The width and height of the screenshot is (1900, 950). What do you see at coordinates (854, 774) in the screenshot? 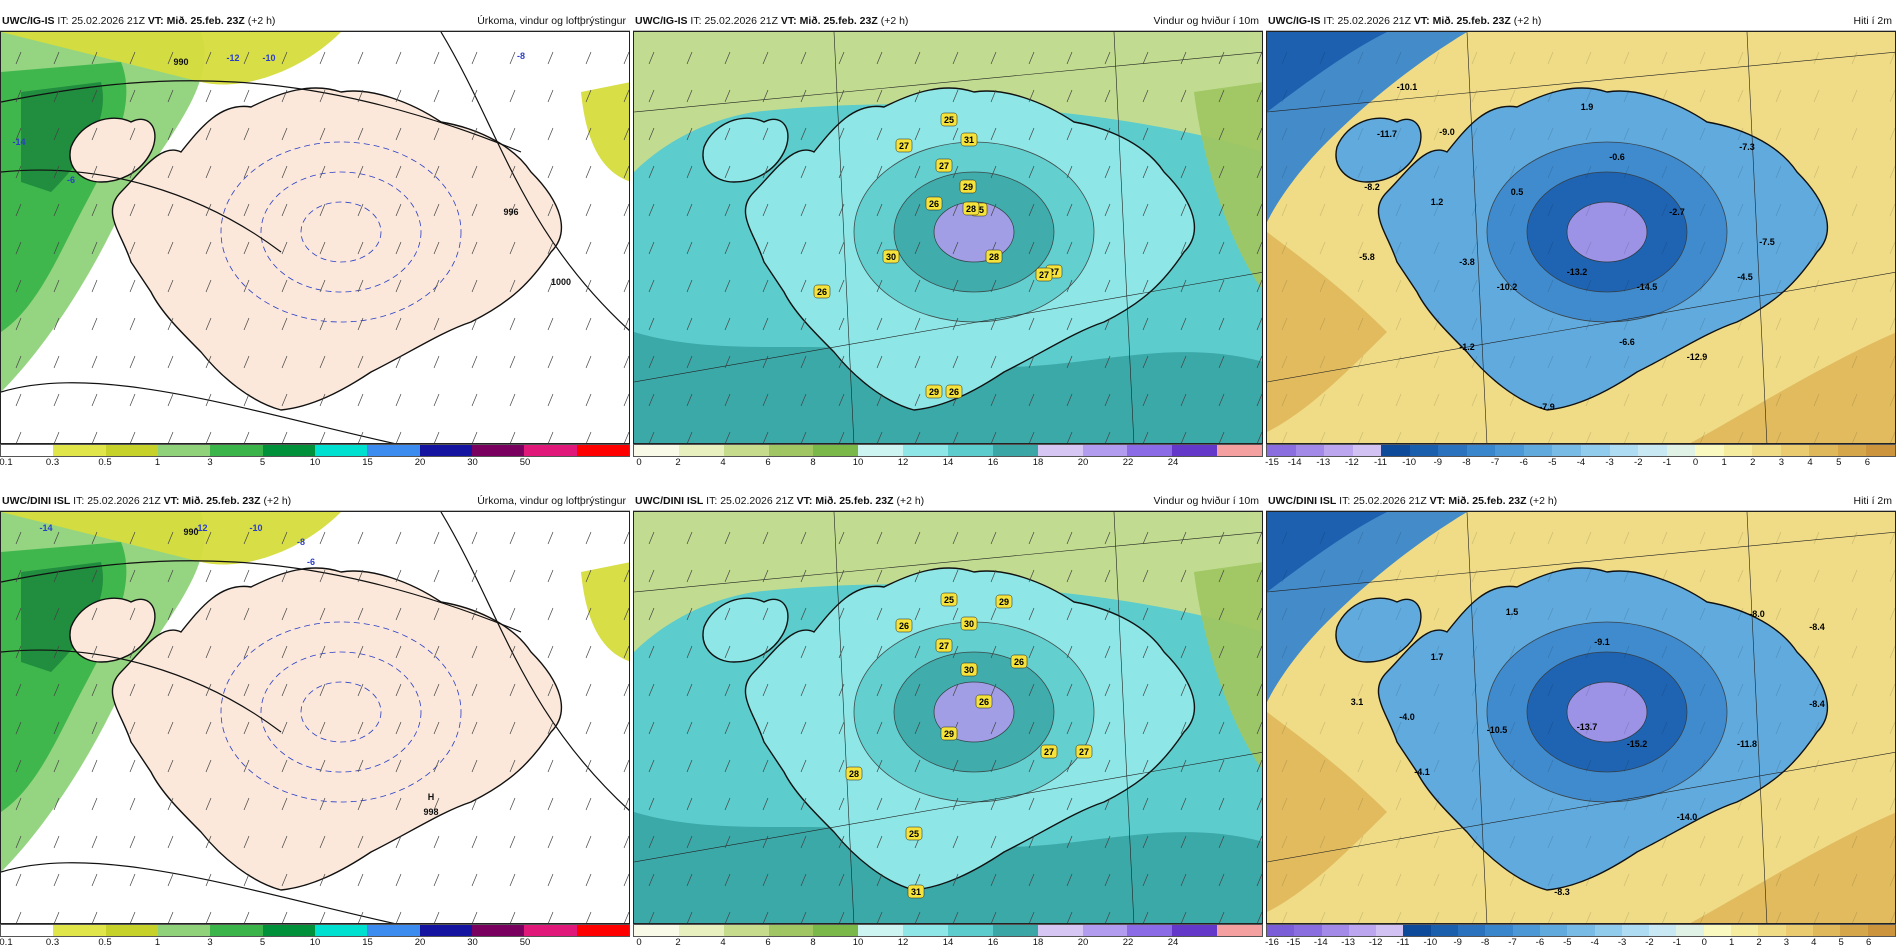
I see `gust-label: 28` at bounding box center [854, 774].